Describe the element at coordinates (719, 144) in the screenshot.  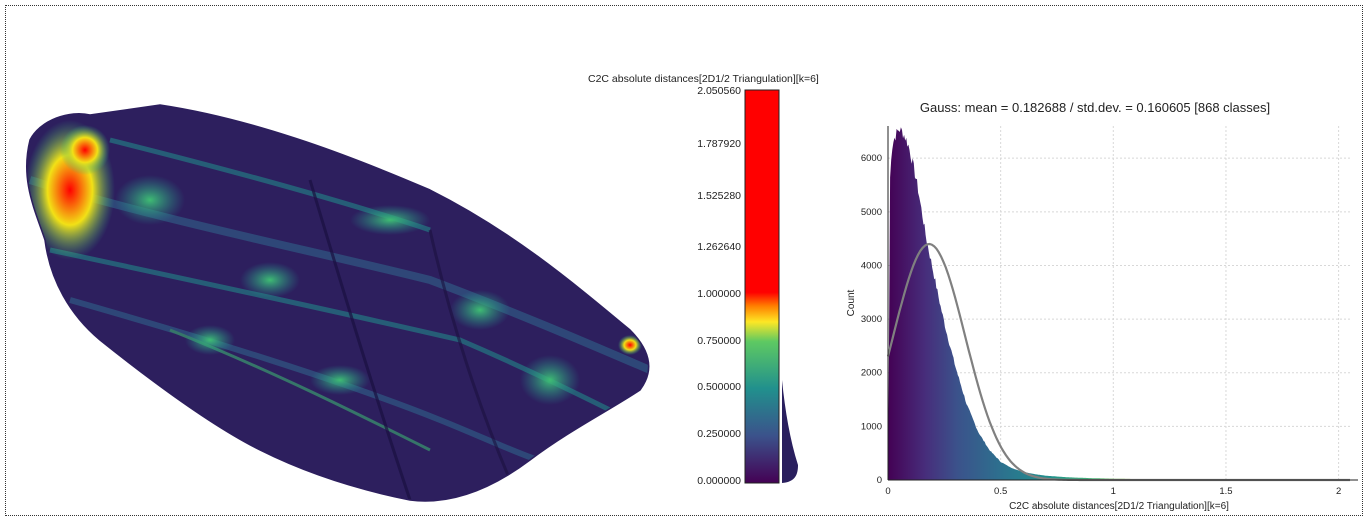
I see `scale-label: 1.787920` at that location.